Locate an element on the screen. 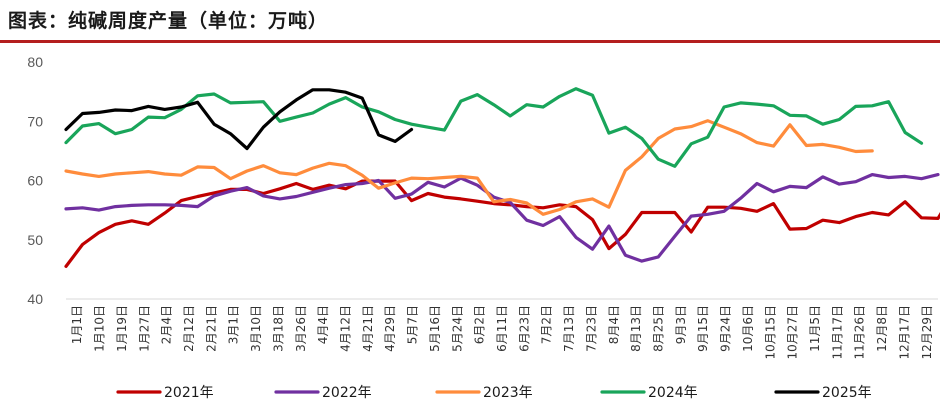  x-tick-label: 3月10日 is located at coordinates (256, 328).